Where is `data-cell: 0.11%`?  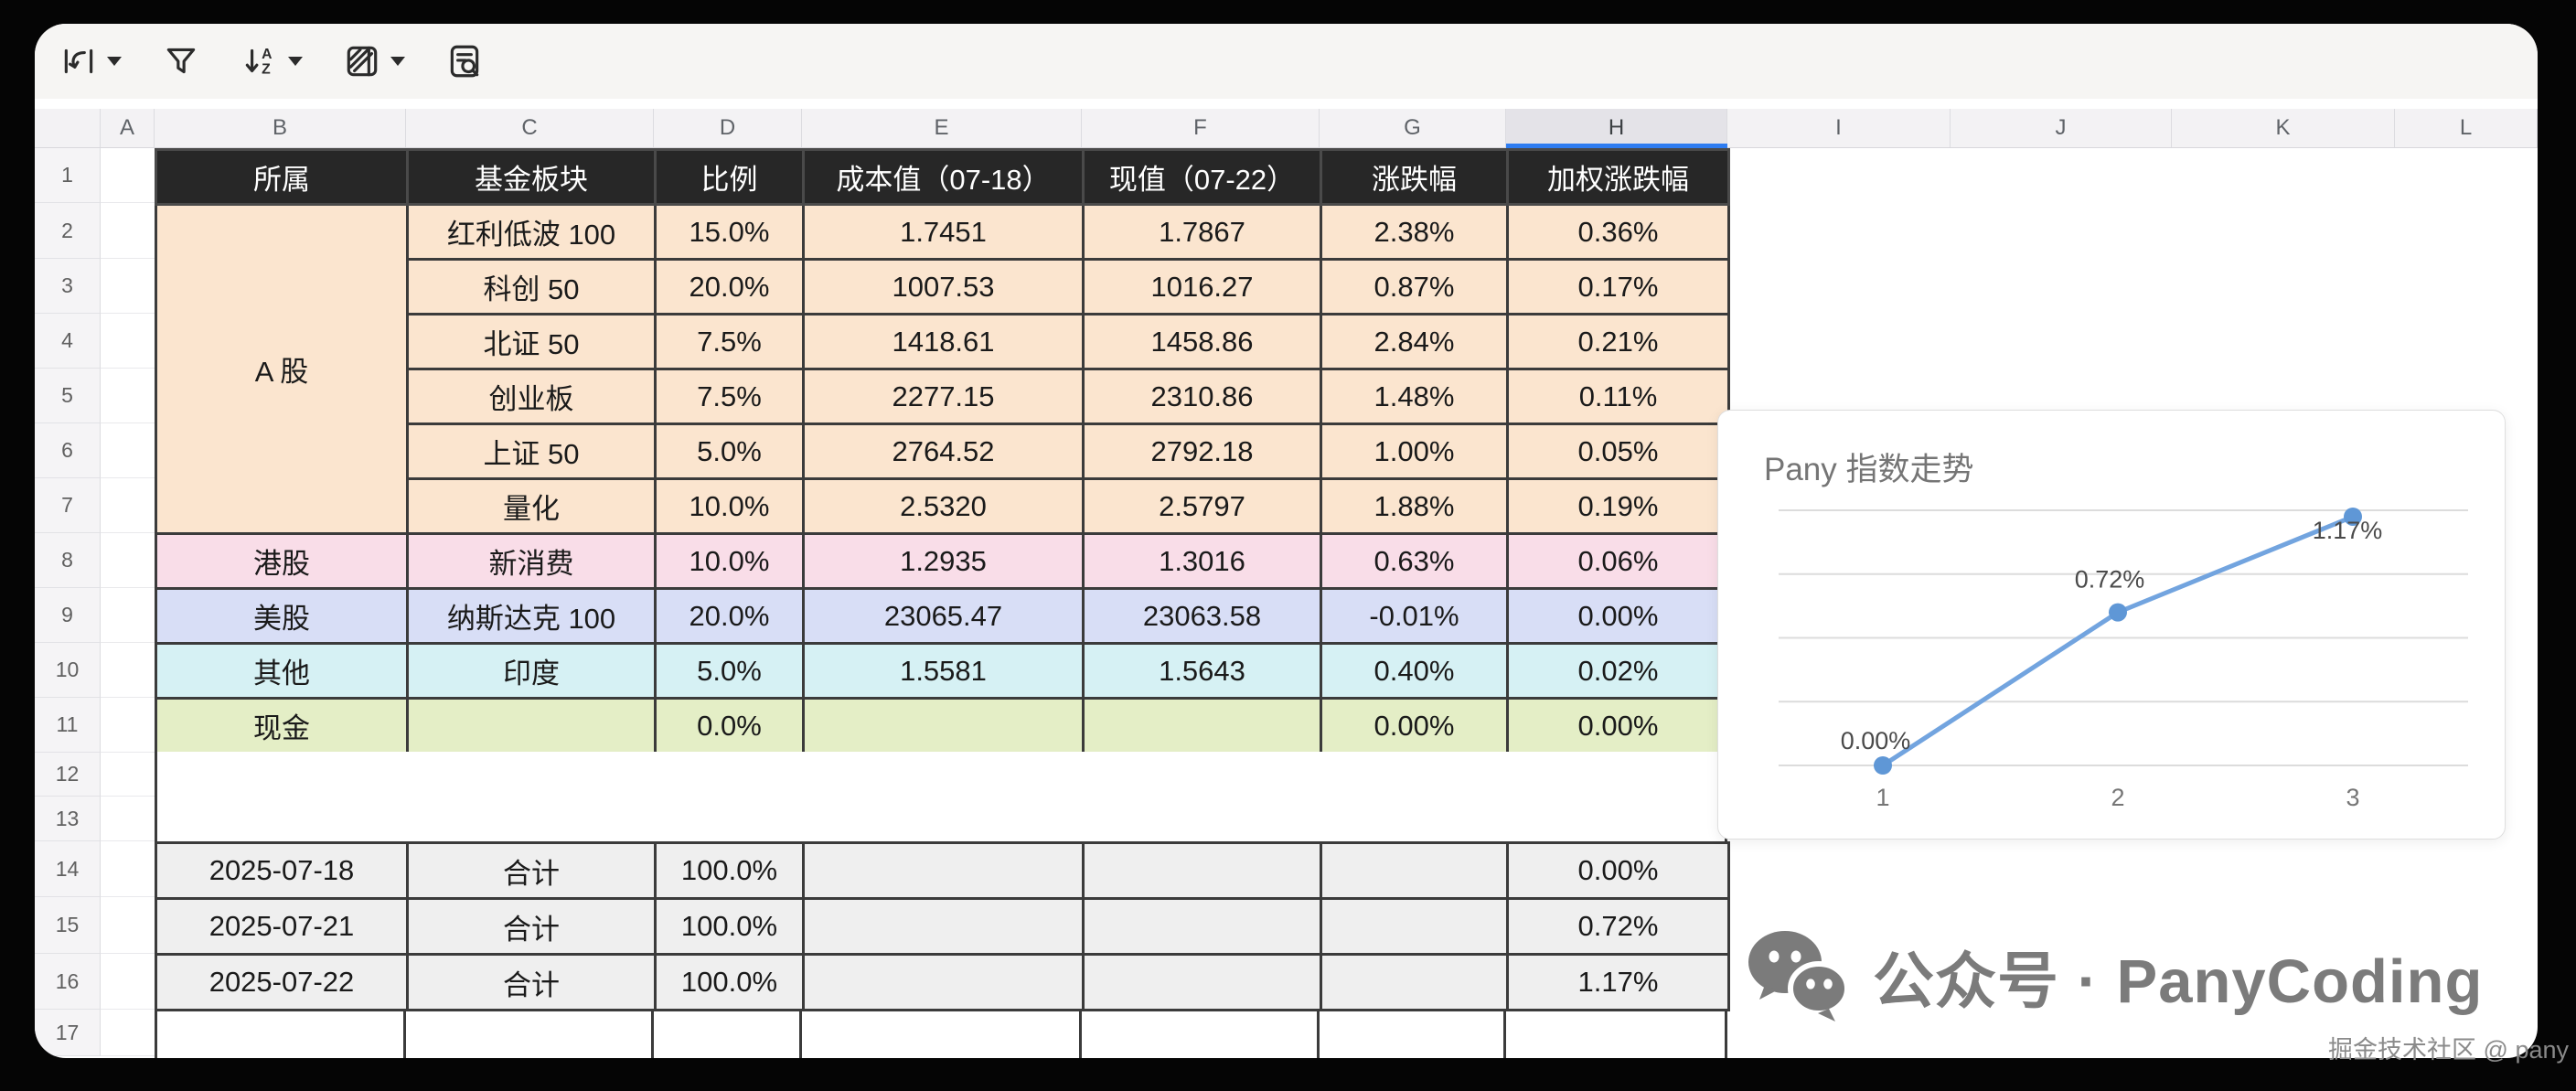 data-cell: 0.11% is located at coordinates (1618, 396).